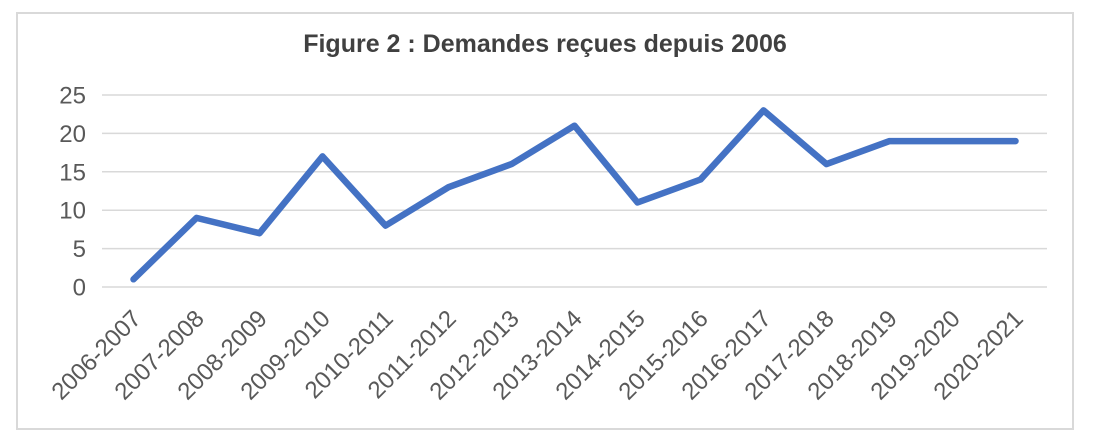 This screenshot has height=446, width=1100. I want to click on y-axis-tick-label: 10, so click(72, 211).